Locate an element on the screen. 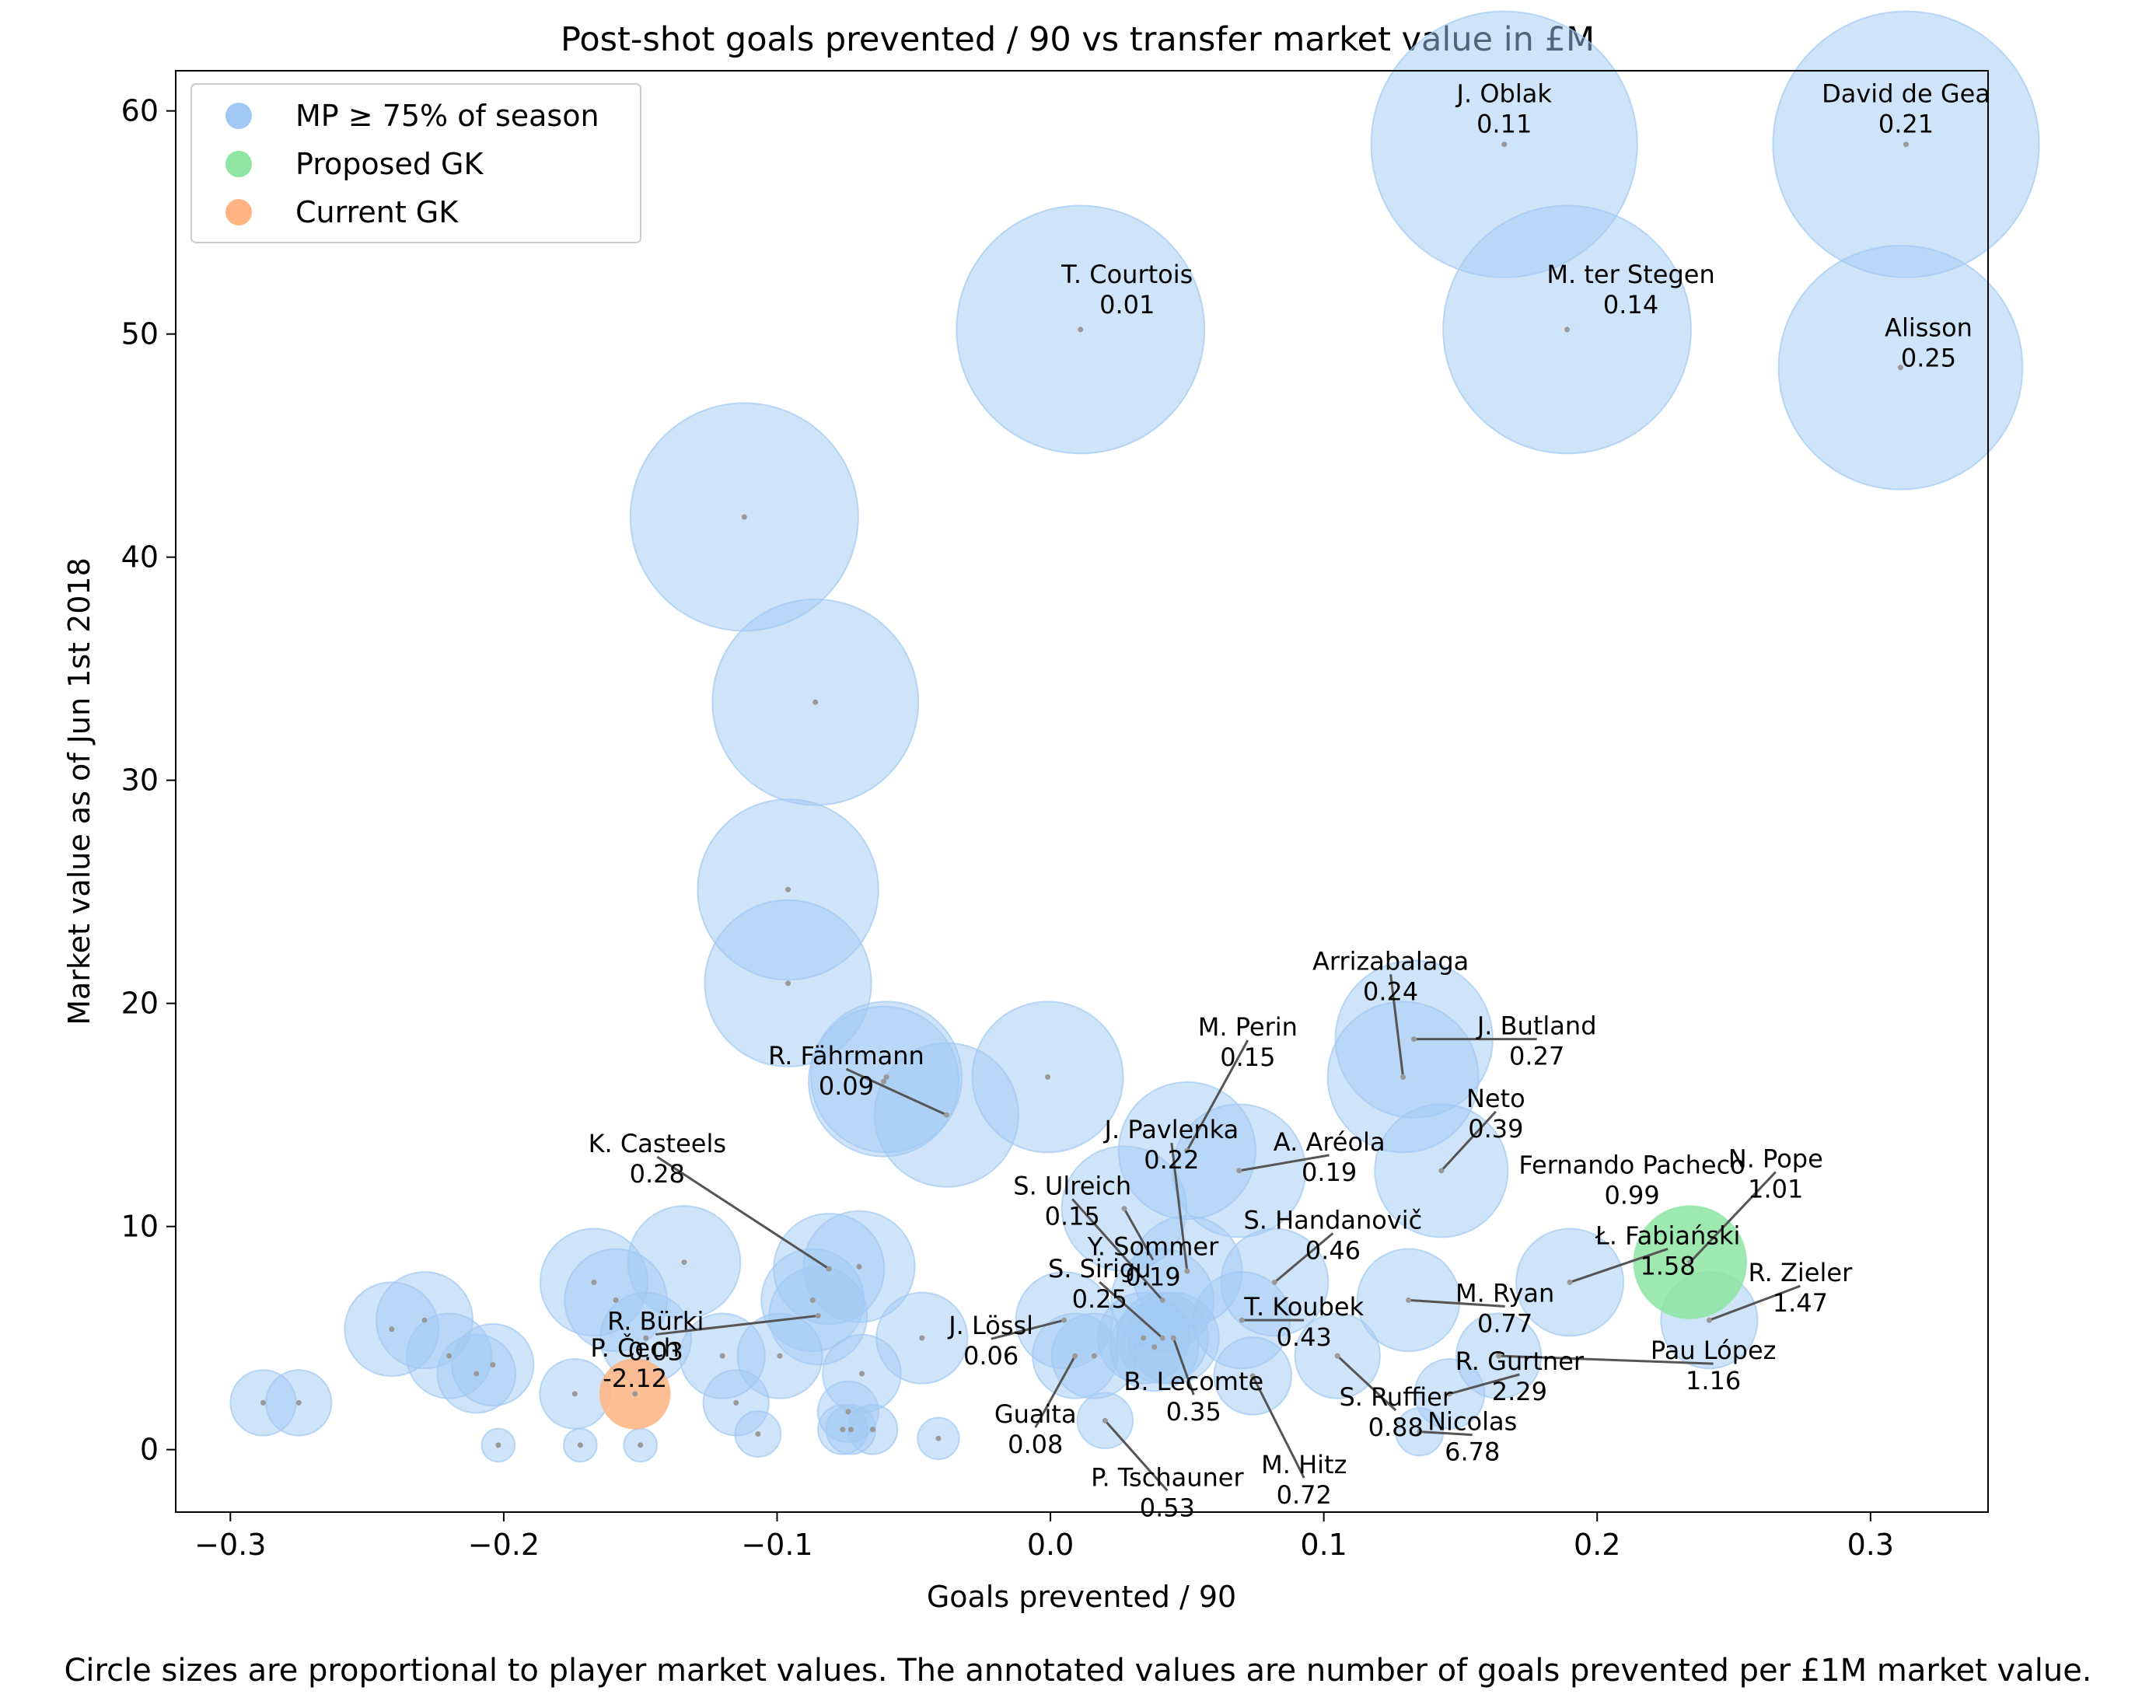  y-tick-label: 20 is located at coordinates (140, 1004).